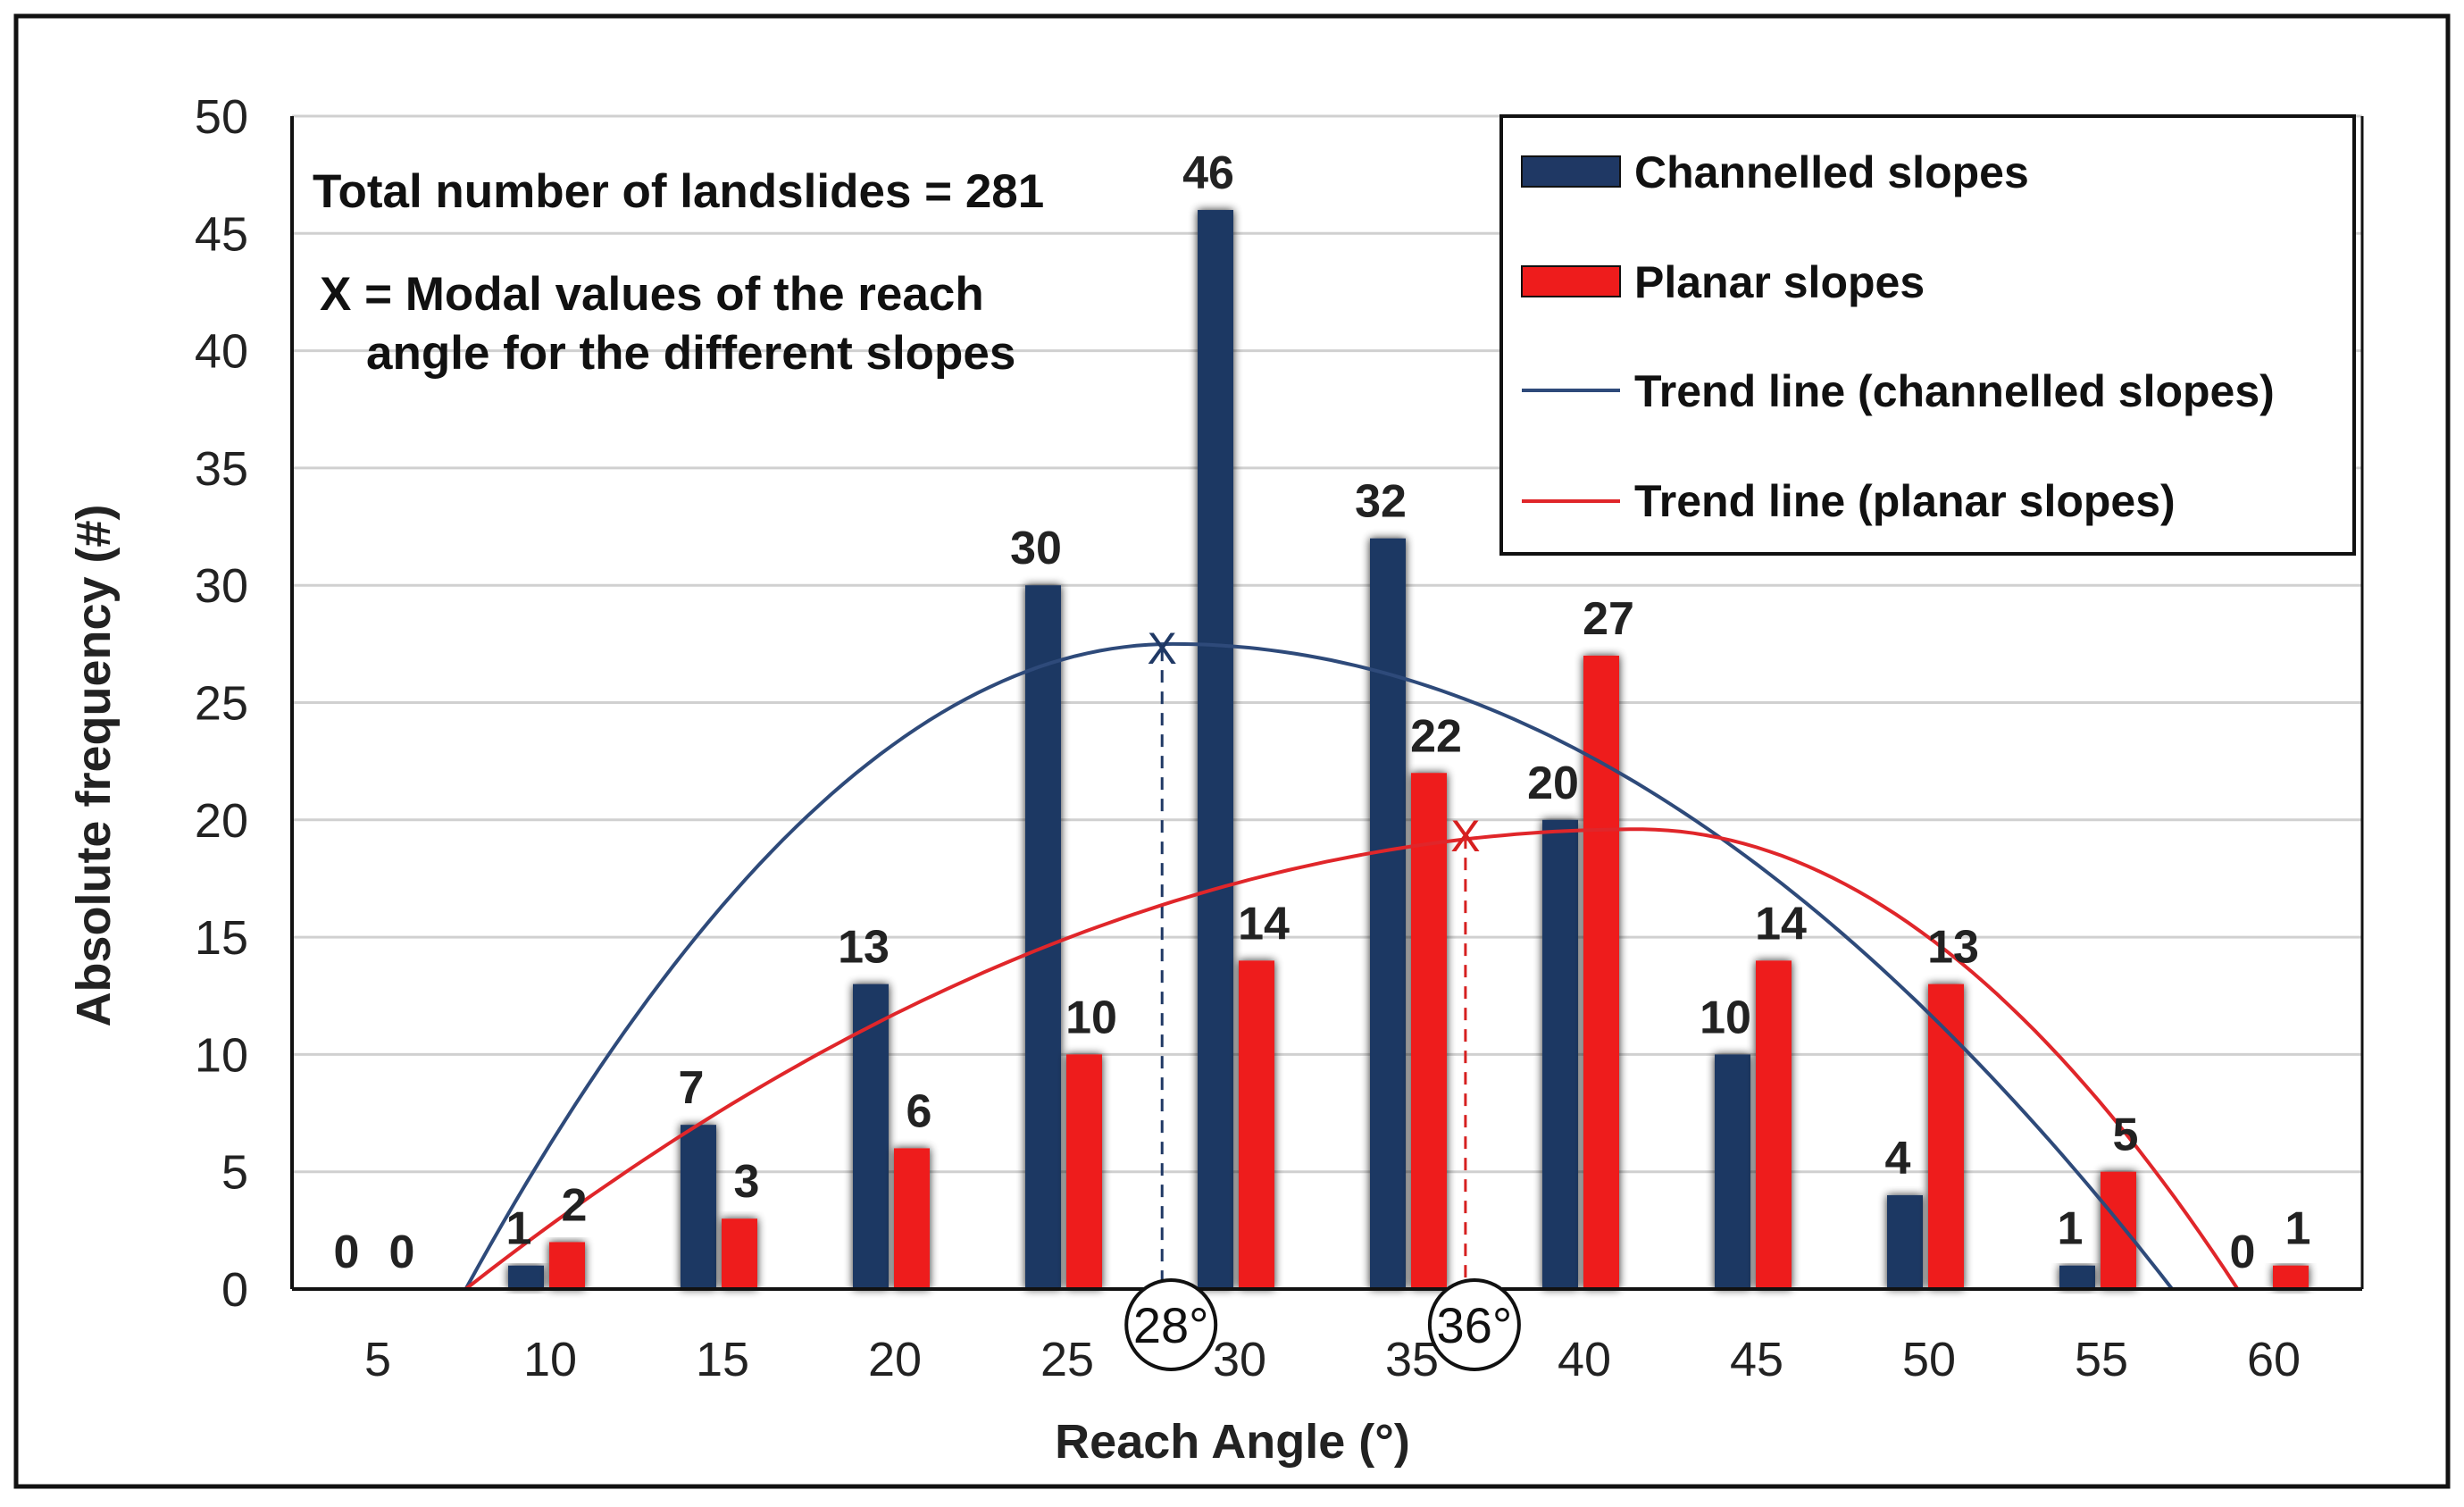 The width and height of the screenshot is (2464, 1507). What do you see at coordinates (2274, 1359) in the screenshot?
I see `x-tick-label-60: 60` at bounding box center [2274, 1359].